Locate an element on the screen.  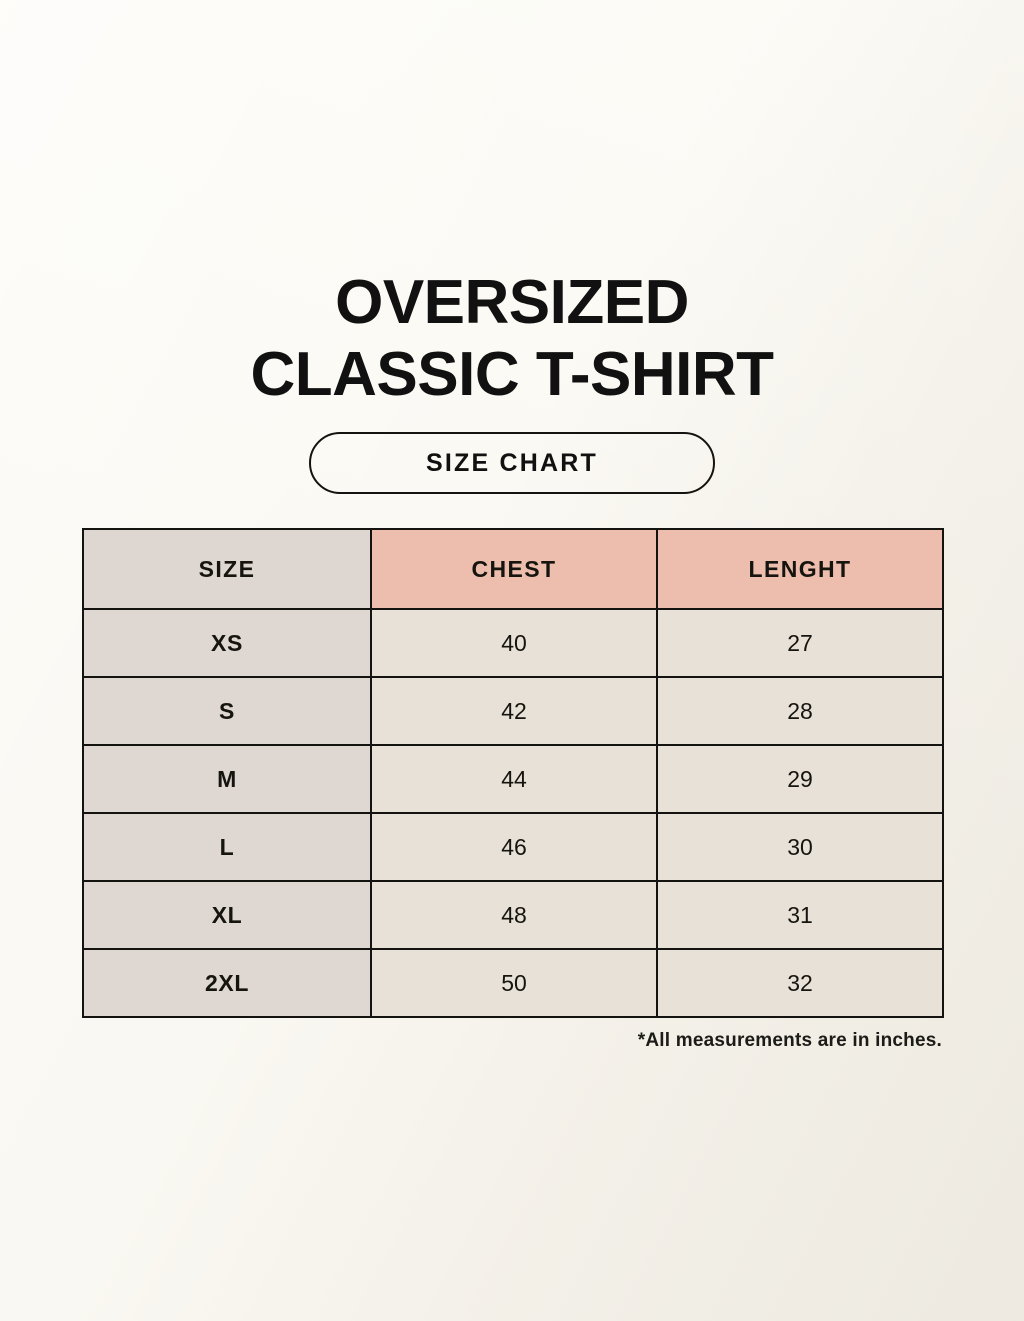
cell-chest: 42 is located at coordinates (514, 711).